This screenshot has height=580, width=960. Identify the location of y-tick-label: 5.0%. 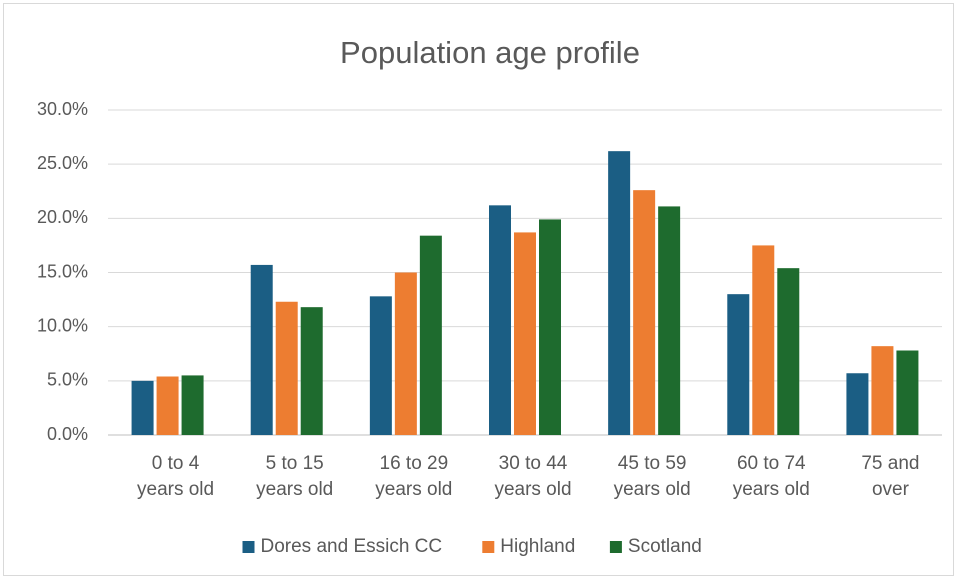
(67, 380).